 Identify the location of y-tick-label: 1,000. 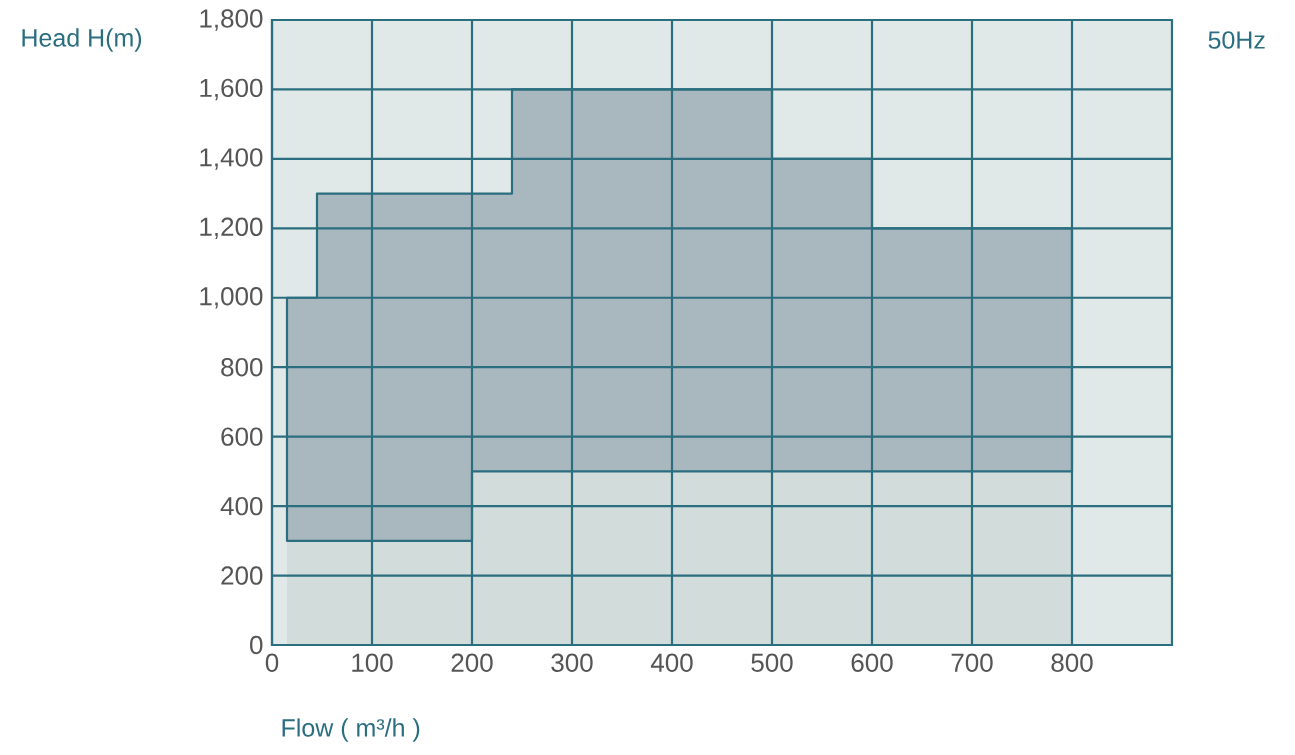
(231, 298).